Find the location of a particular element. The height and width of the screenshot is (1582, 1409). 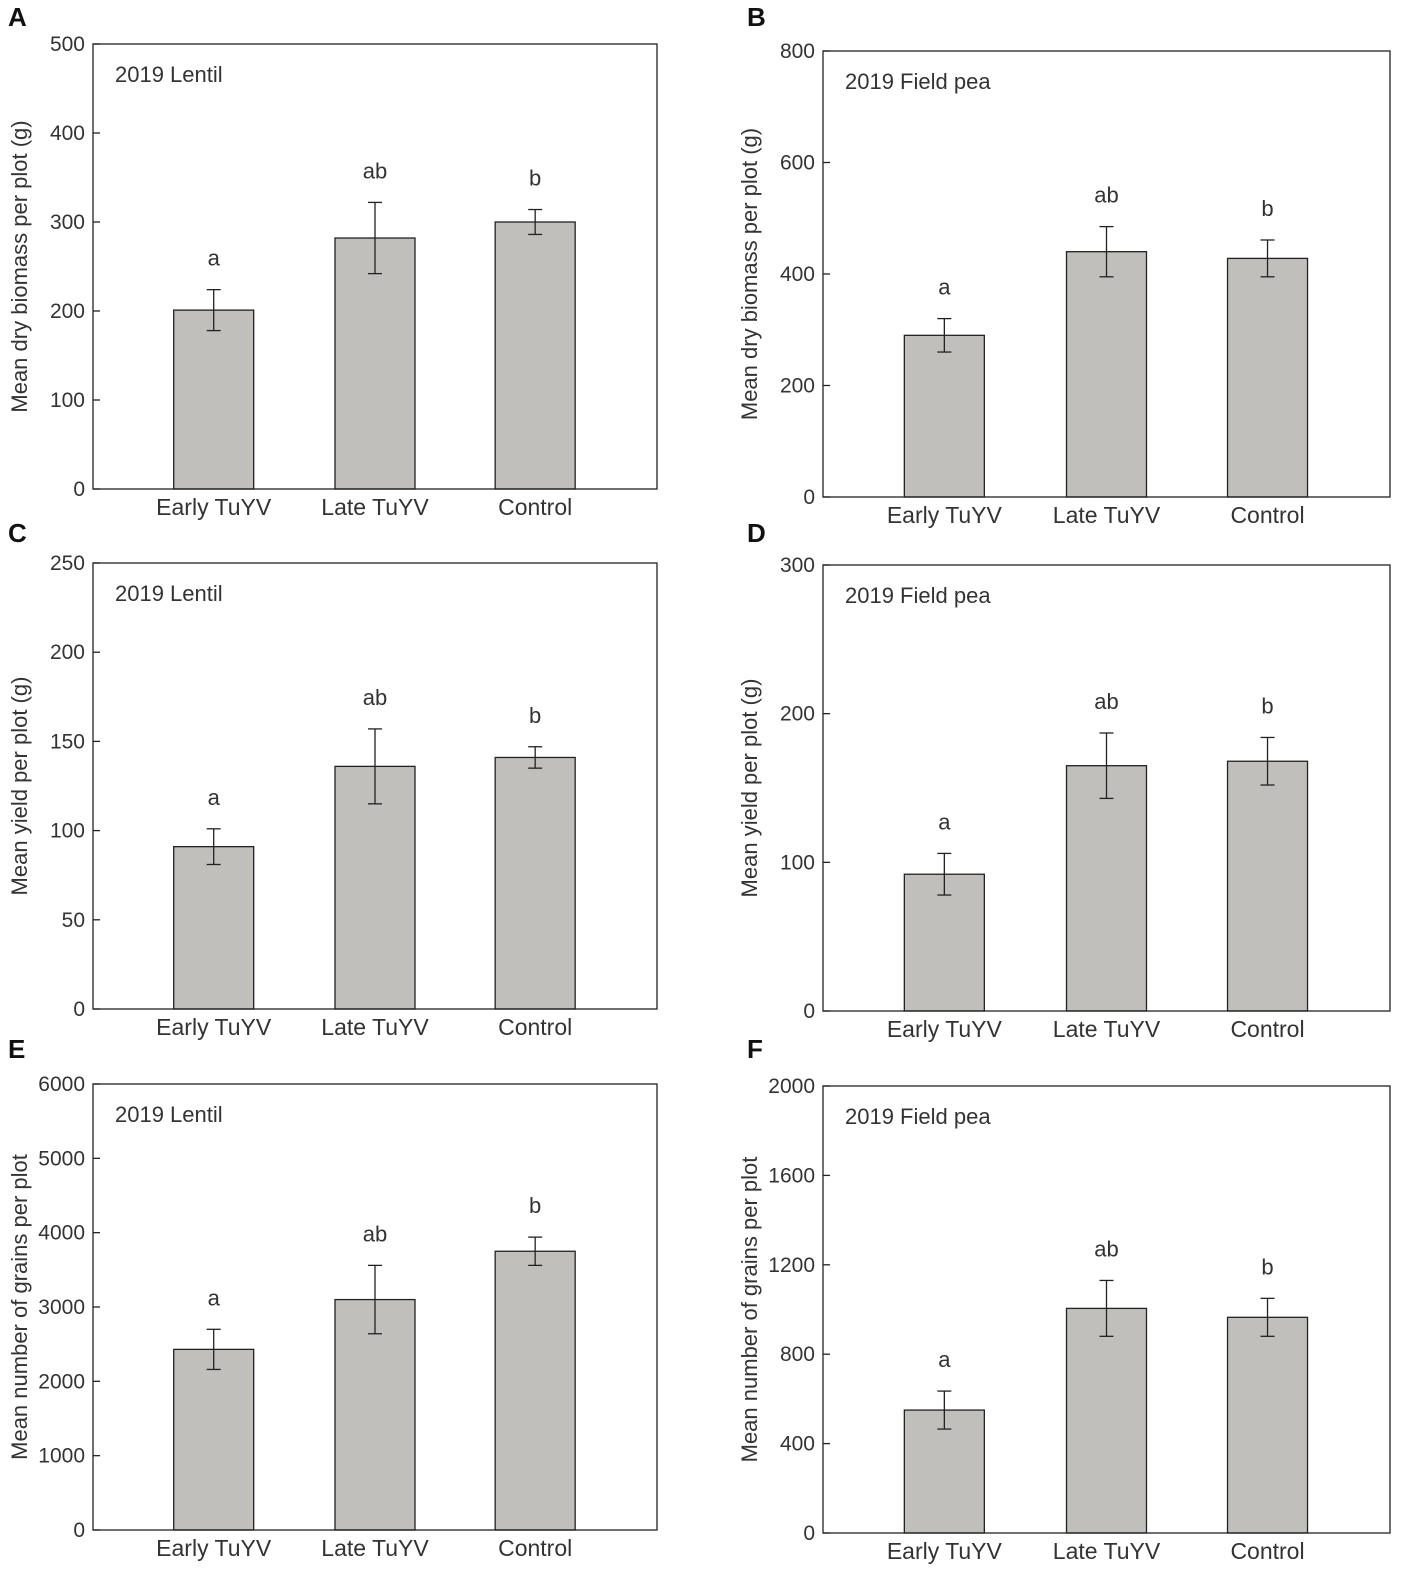

y-tick-label: 1000 is located at coordinates (61, 1456).